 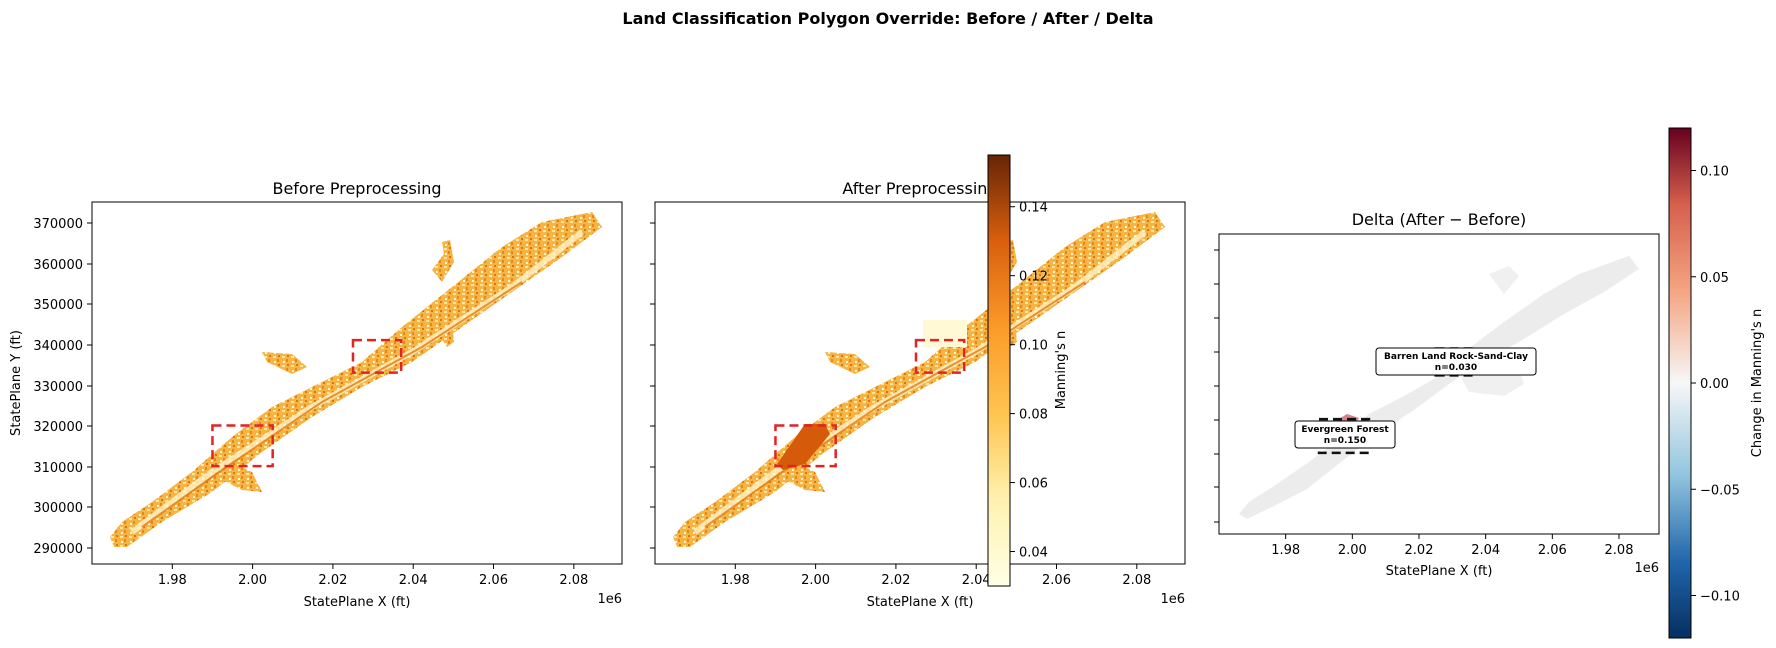 I want to click on colorbar-tick-label: 0.05, so click(x=1714, y=278).